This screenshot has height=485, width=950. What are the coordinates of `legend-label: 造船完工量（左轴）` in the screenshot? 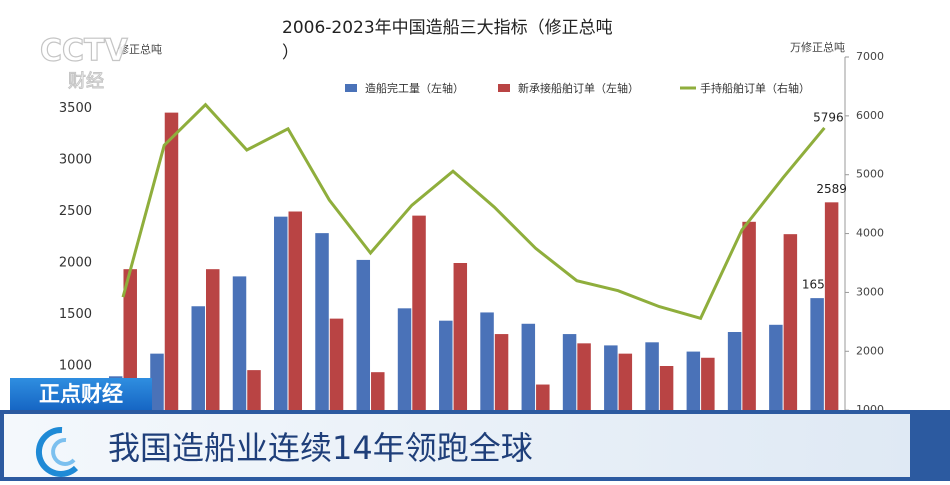 It's located at (414, 88).